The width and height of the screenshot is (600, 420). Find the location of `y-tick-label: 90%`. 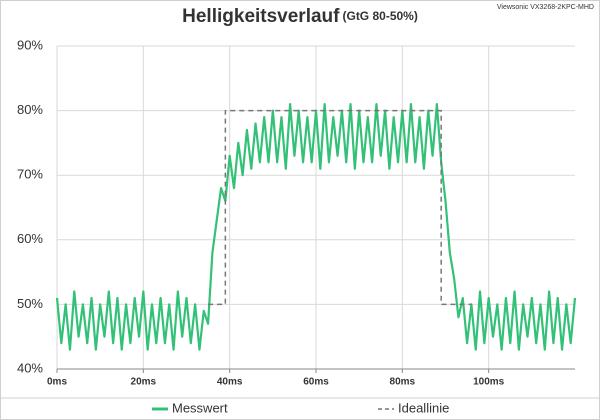

y-tick-label: 90% is located at coordinates (30, 44).